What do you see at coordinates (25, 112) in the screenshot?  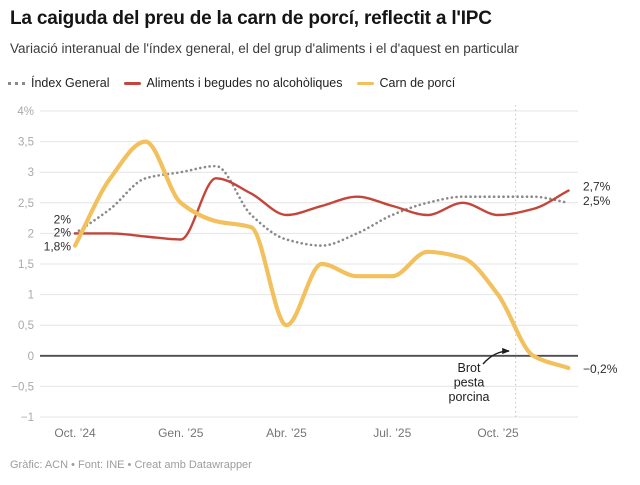 I see `y-tick-label: 4%` at bounding box center [25, 112].